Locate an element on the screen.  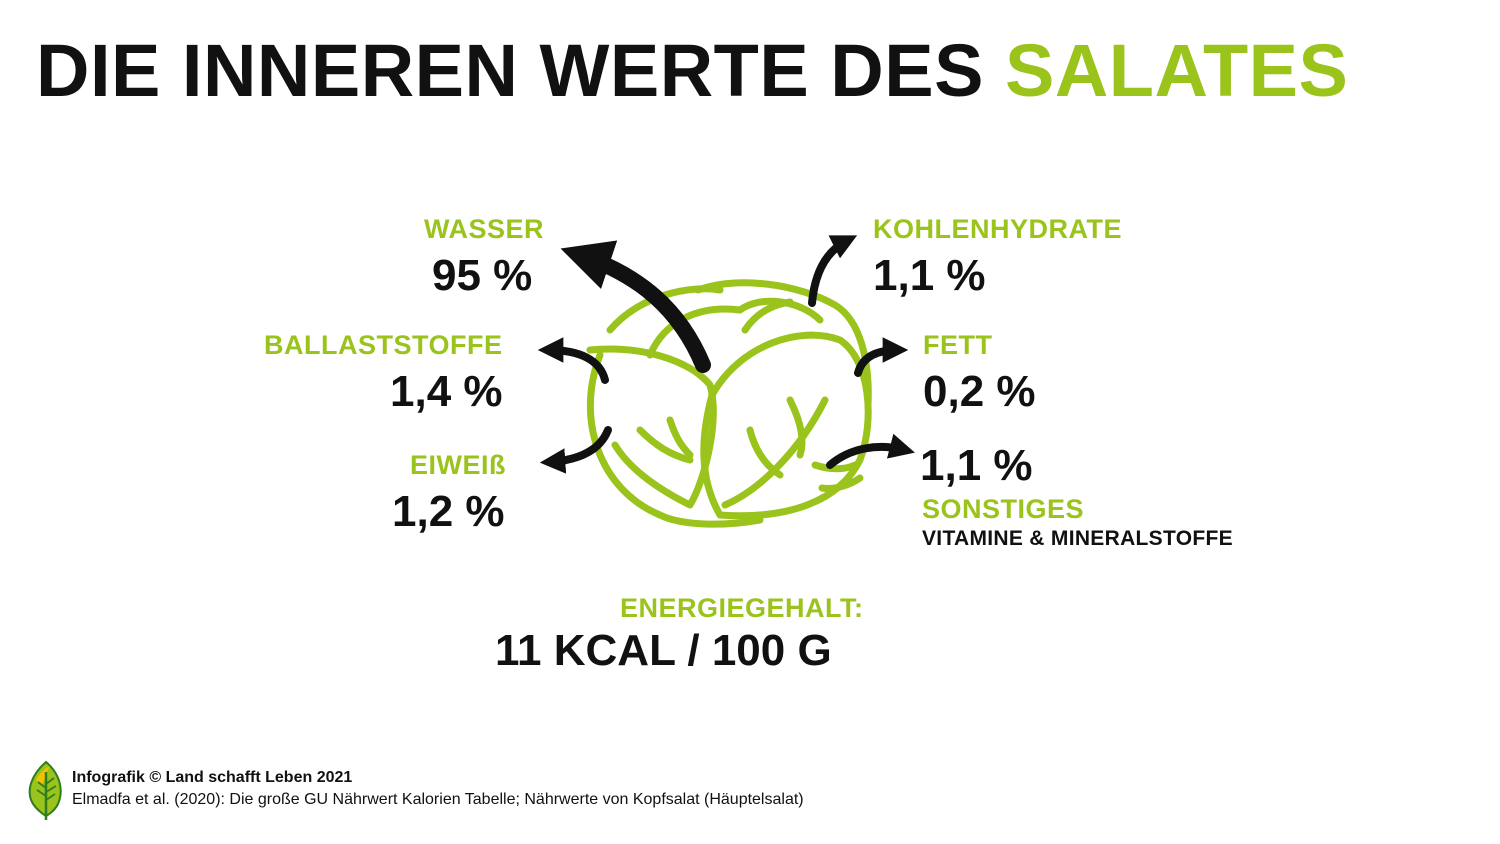
footer-credit: Infografik © Land schafft Leben 2021 is located at coordinates (212, 777).